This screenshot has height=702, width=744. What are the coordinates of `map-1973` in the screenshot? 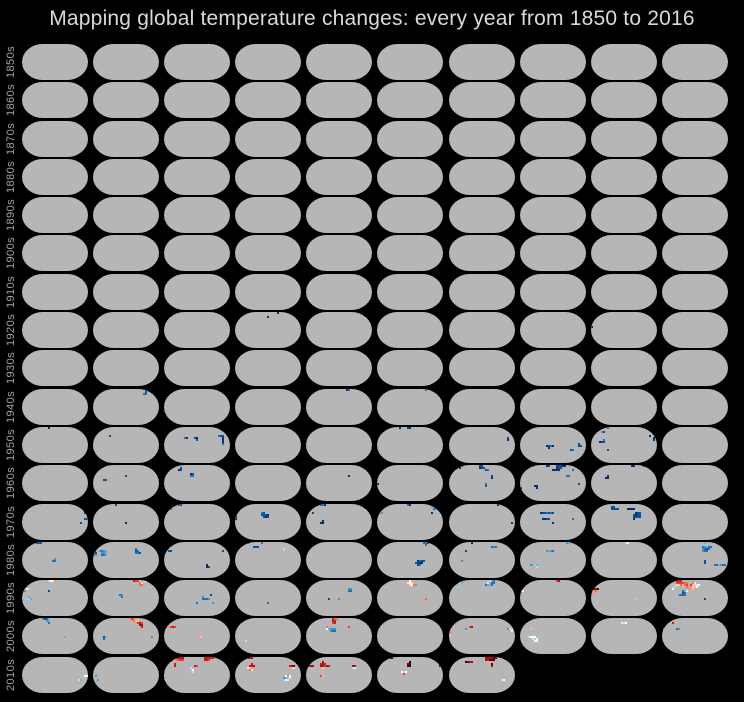 It's located at (268, 521).